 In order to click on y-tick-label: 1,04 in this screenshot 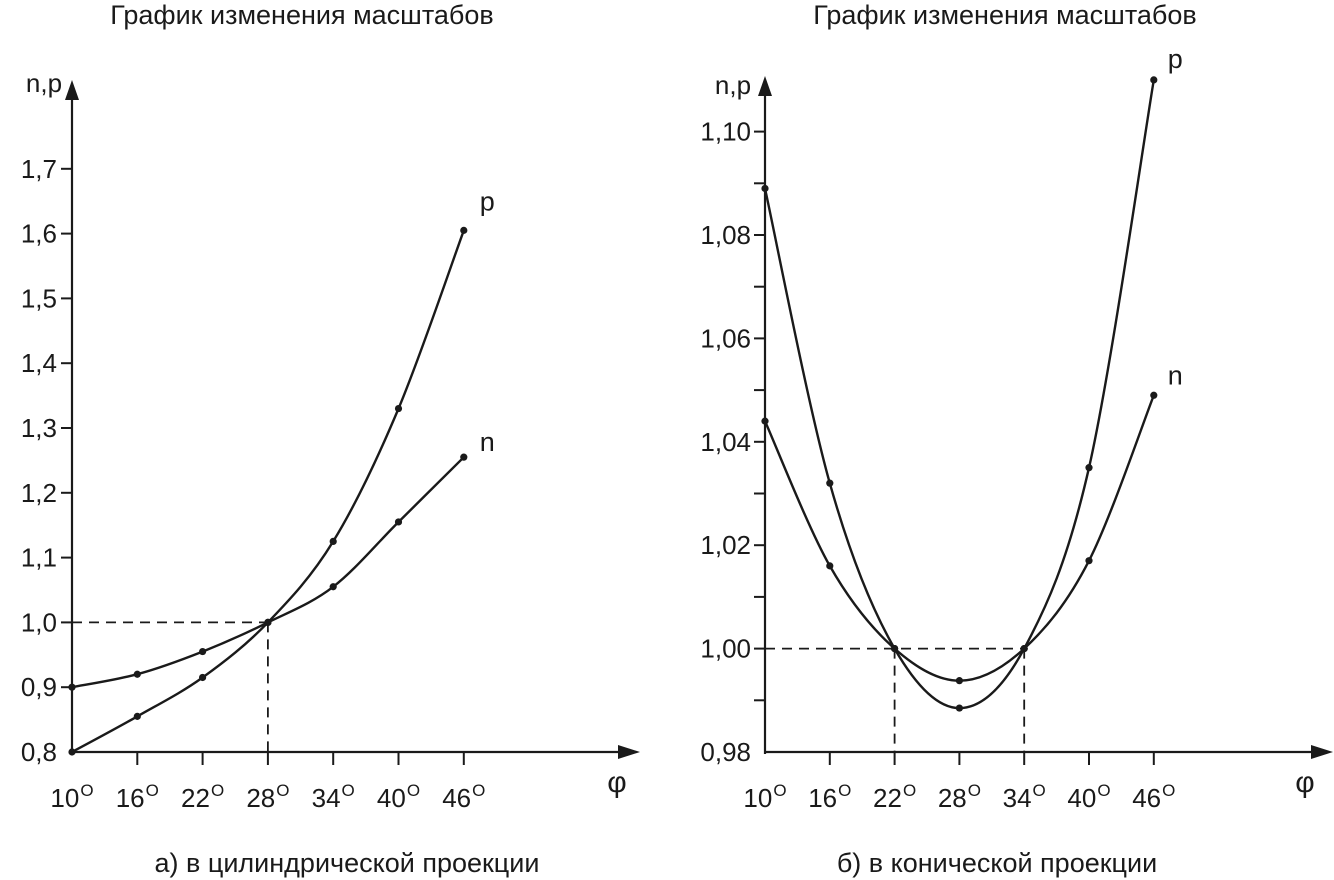, I will do `click(725, 442)`.